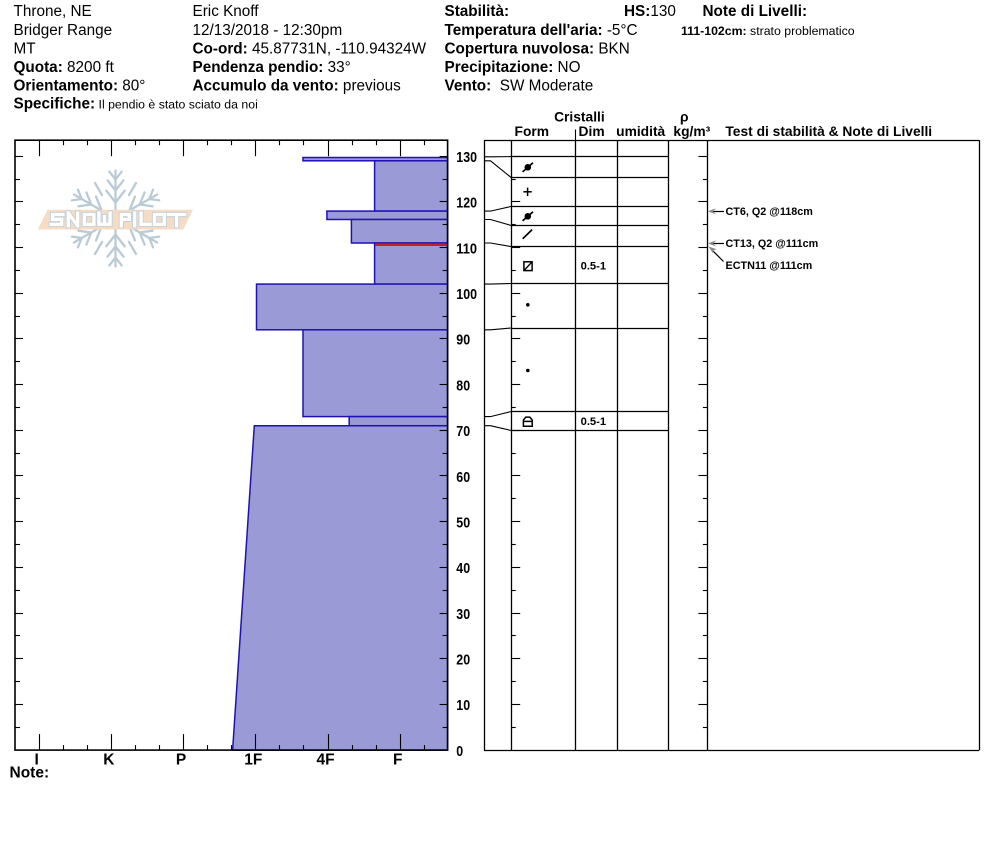  Describe the element at coordinates (640, 131) in the screenshot. I see `svg-text: umidità` at that location.